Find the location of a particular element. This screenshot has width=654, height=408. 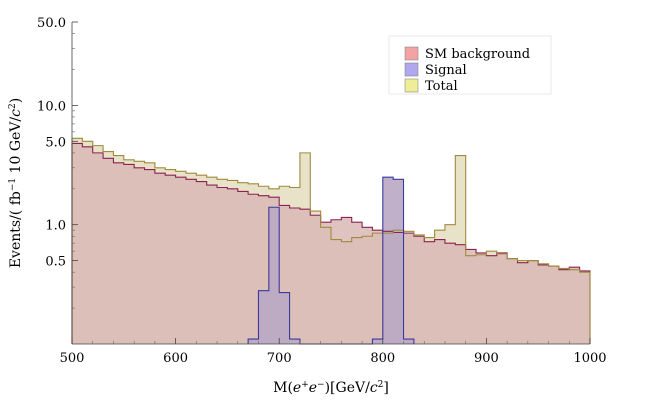

y-tick-label: 1.0 is located at coordinates (55, 226).